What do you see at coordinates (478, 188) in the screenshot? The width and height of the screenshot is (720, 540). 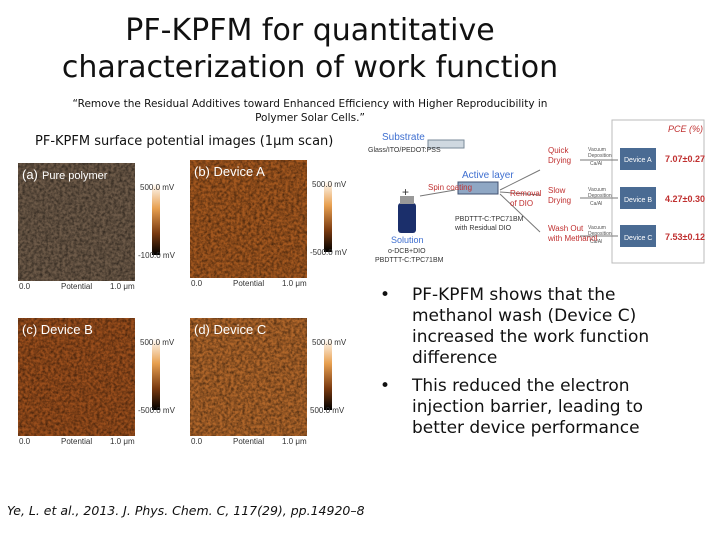 I see `film-shape` at bounding box center [478, 188].